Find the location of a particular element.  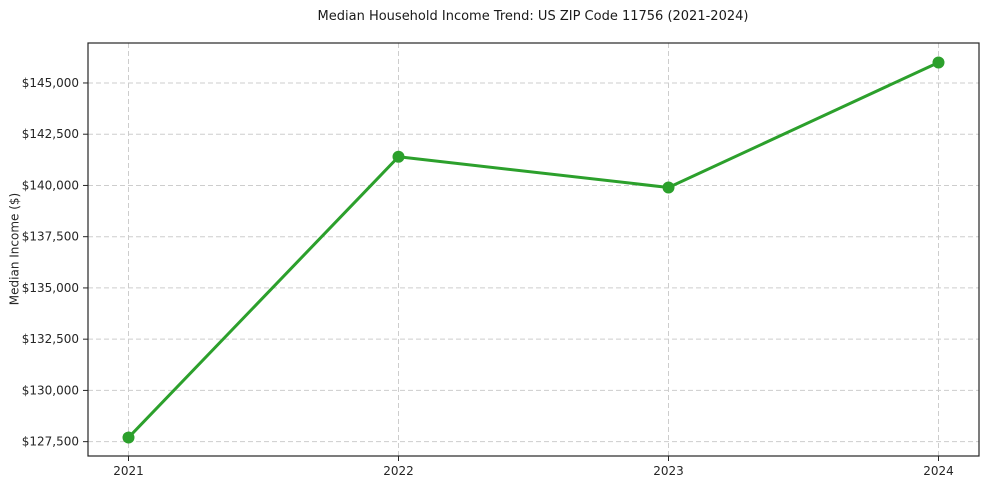

x-tick-label: 2024 is located at coordinates (938, 471).